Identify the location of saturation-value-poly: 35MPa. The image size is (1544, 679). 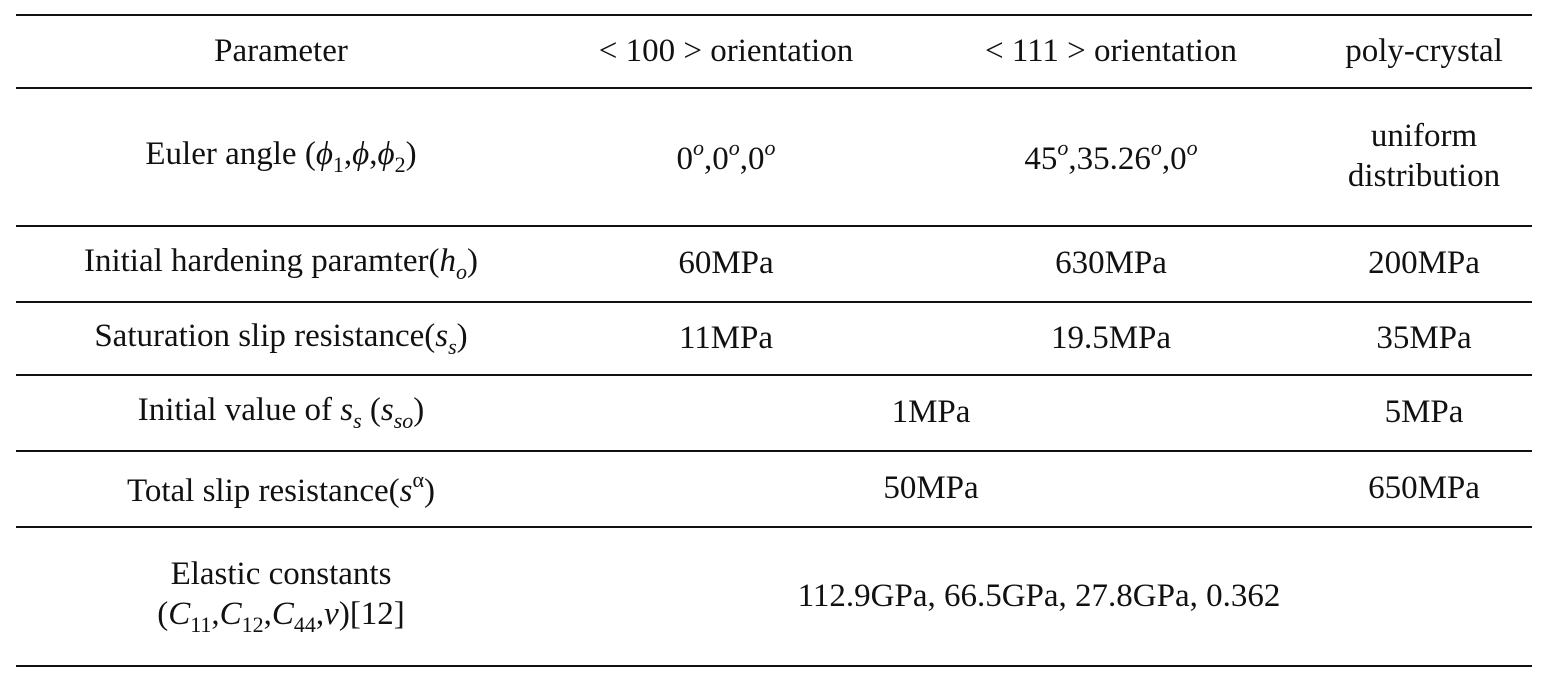
(1424, 337).